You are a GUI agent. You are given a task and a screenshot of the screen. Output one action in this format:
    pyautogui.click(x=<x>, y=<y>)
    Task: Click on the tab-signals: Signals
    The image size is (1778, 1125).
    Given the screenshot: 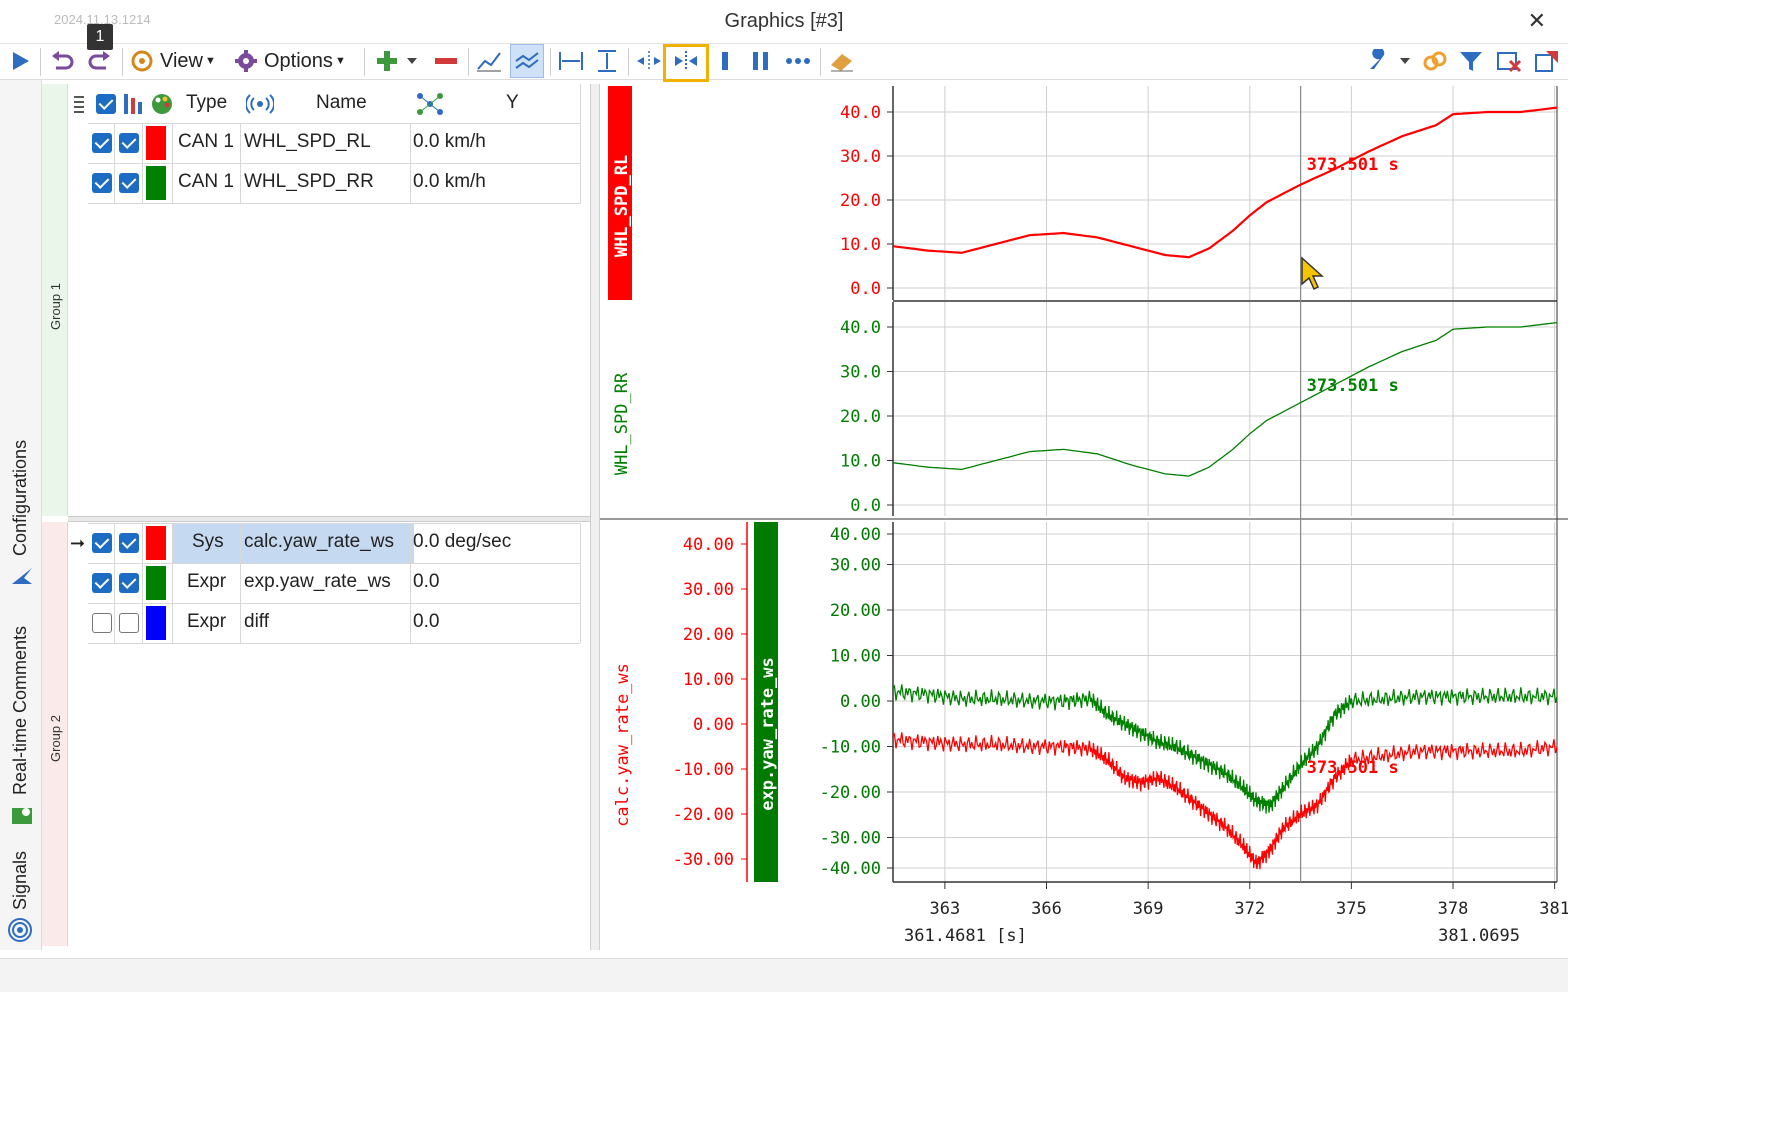 What is the action you would take?
    pyautogui.click(x=20, y=880)
    